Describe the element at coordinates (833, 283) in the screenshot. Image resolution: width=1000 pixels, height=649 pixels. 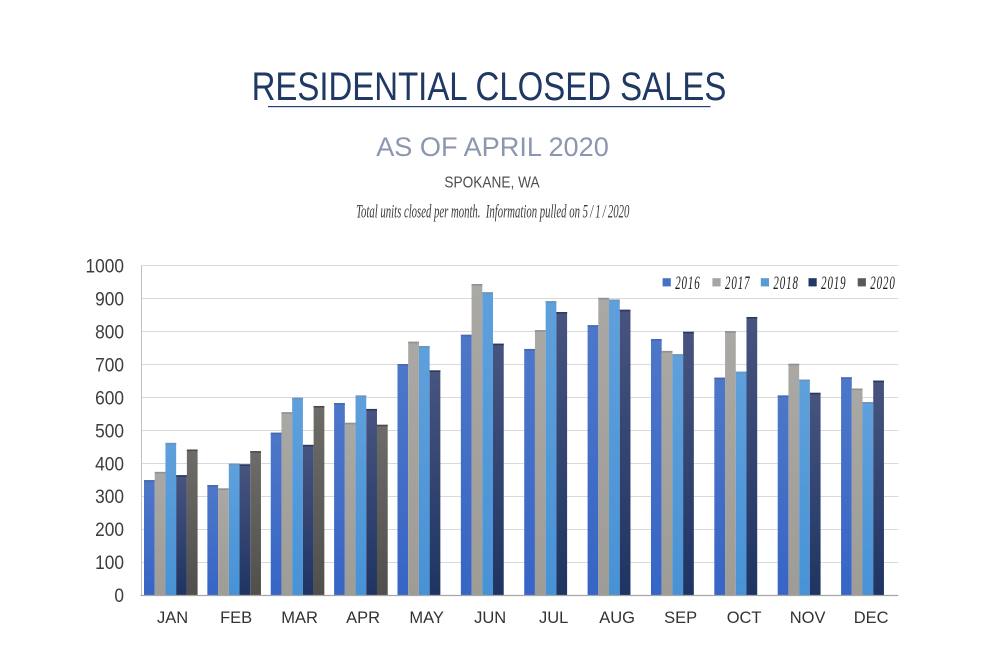
I see `svg-text: 2019` at that location.